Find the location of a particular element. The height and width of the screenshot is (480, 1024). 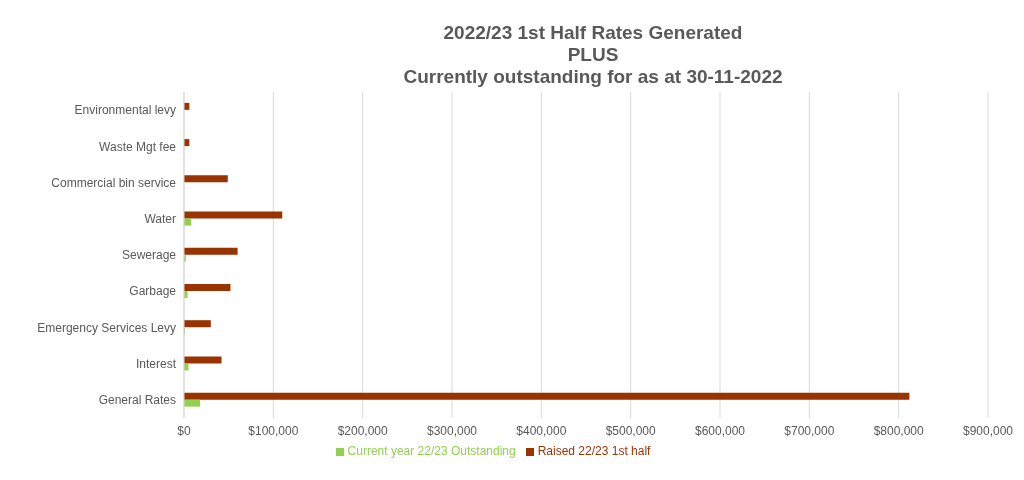

legend-label: Raised 22/23 1st half is located at coordinates (594, 451).